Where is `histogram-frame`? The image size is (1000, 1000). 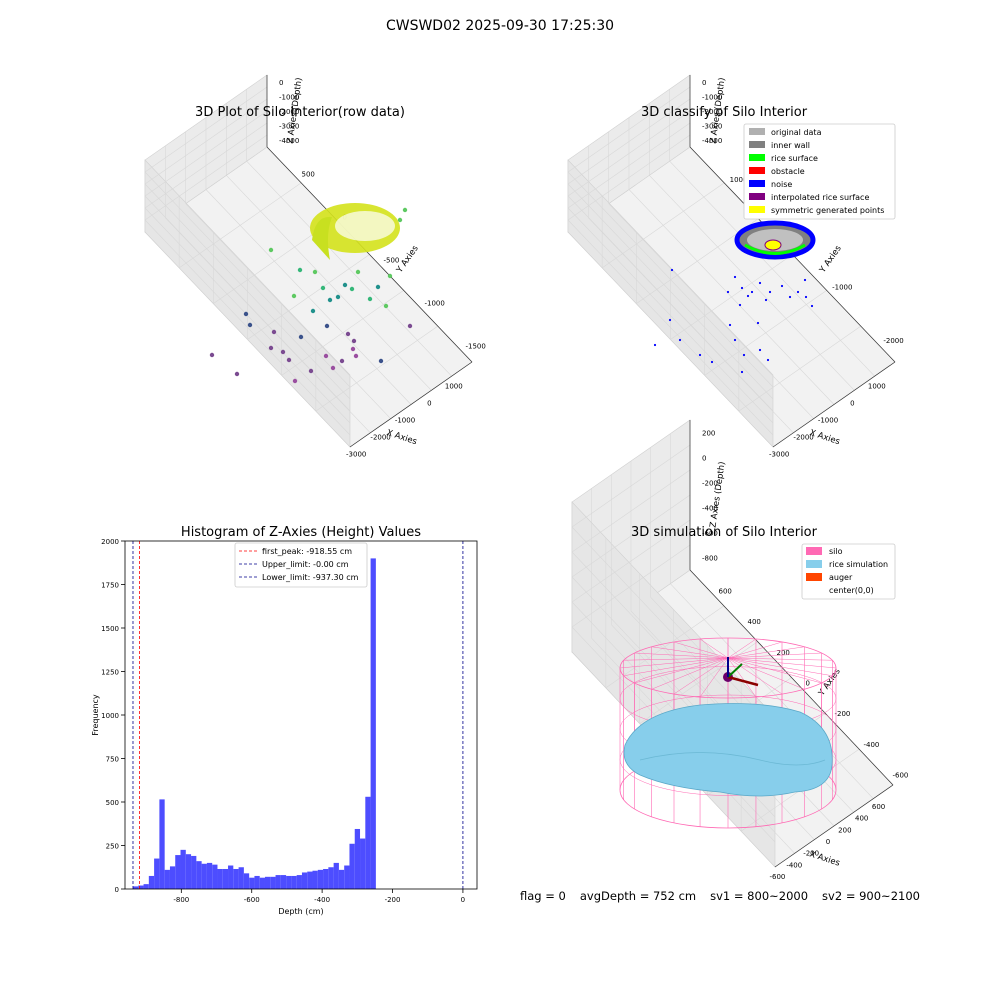 histogram-frame is located at coordinates (301, 715).